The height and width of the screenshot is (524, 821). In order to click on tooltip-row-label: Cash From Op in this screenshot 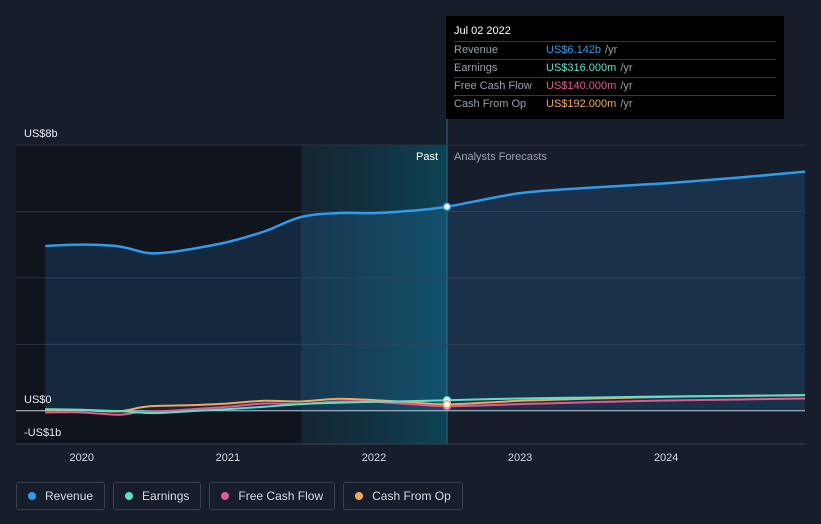, I will do `click(490, 104)`.